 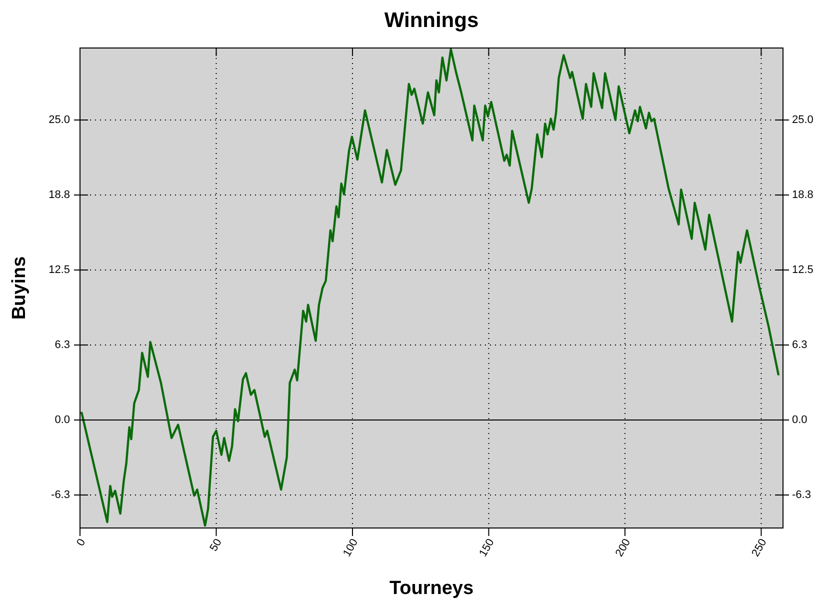 I want to click on y-tick-label: 6.3, so click(x=62, y=344).